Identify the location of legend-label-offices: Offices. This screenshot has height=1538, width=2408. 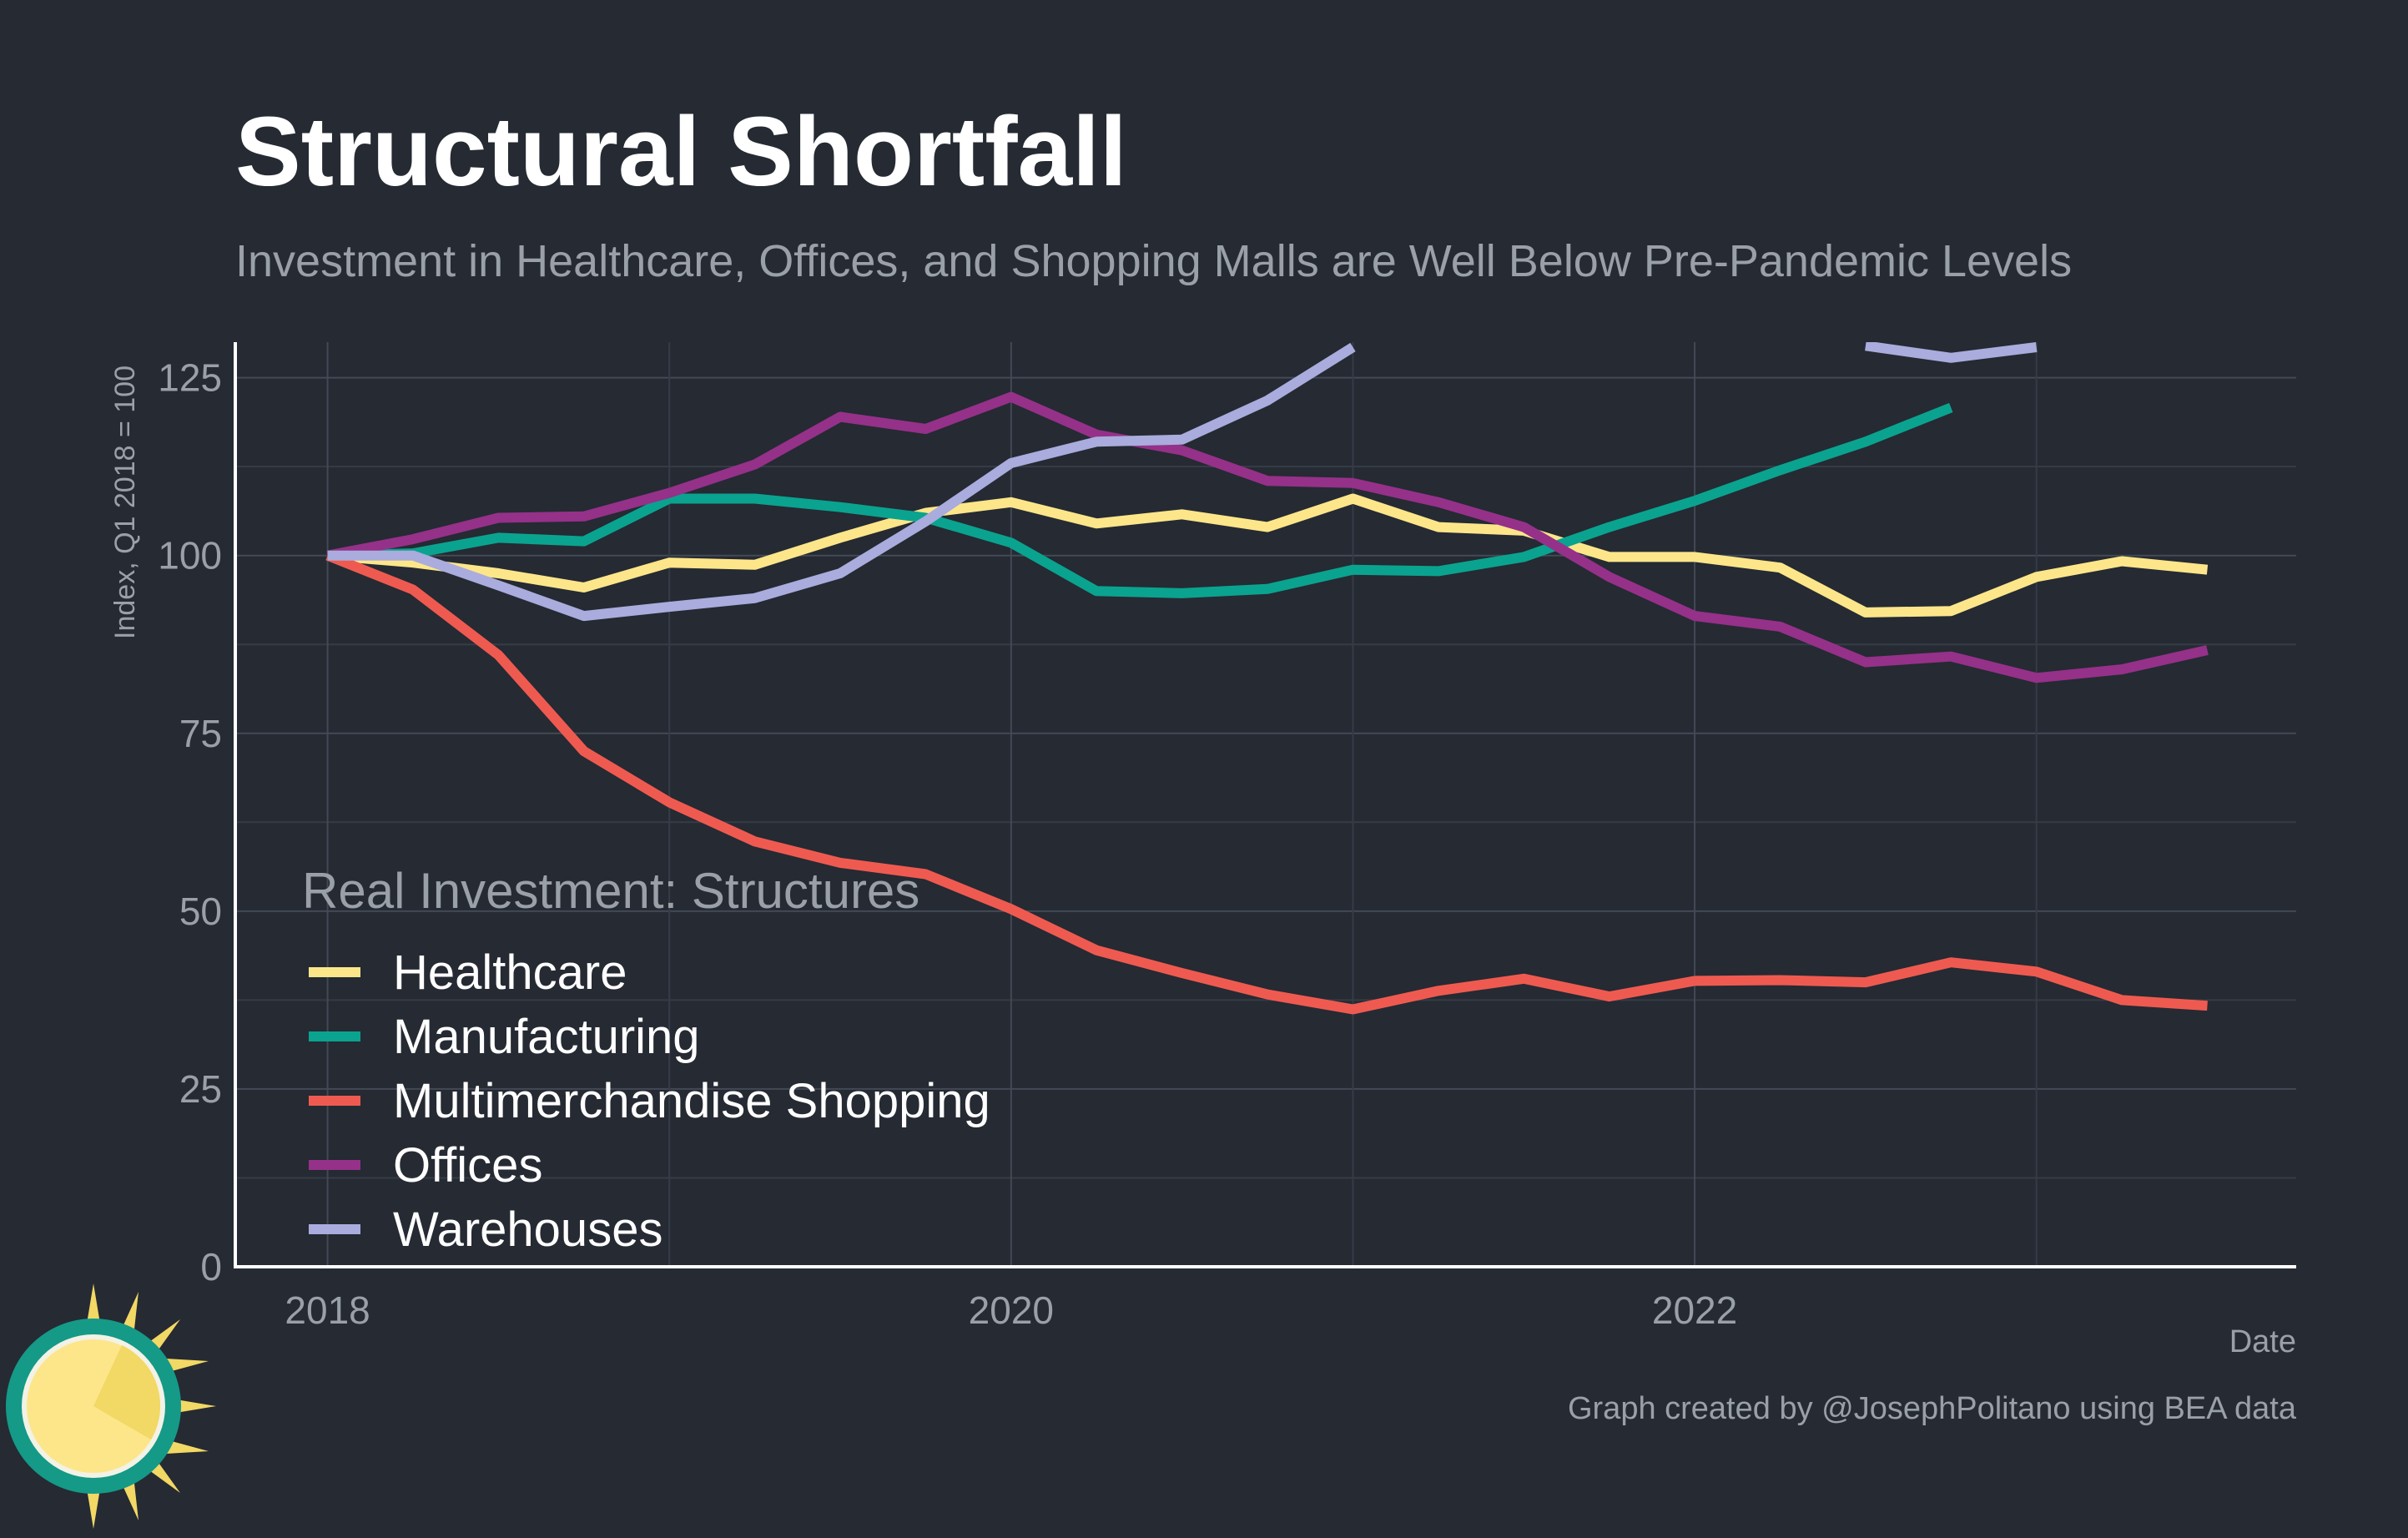
(467, 1165).